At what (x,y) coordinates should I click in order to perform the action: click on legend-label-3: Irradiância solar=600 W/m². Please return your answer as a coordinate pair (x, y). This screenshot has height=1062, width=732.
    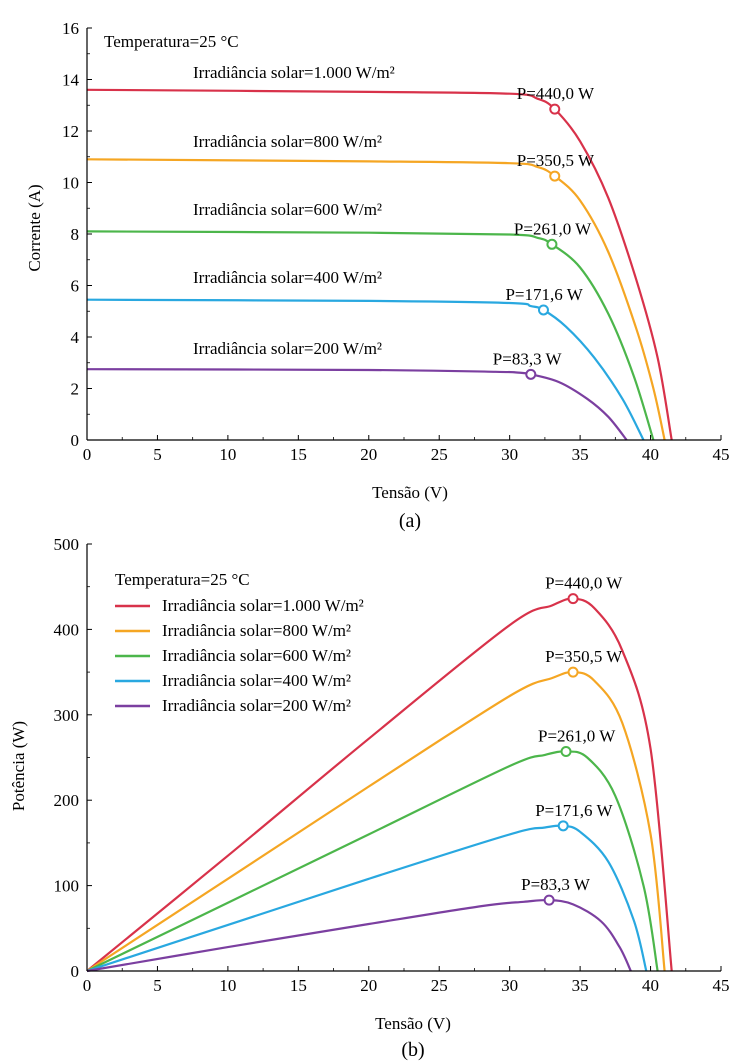
    Looking at the image, I should click on (256, 655).